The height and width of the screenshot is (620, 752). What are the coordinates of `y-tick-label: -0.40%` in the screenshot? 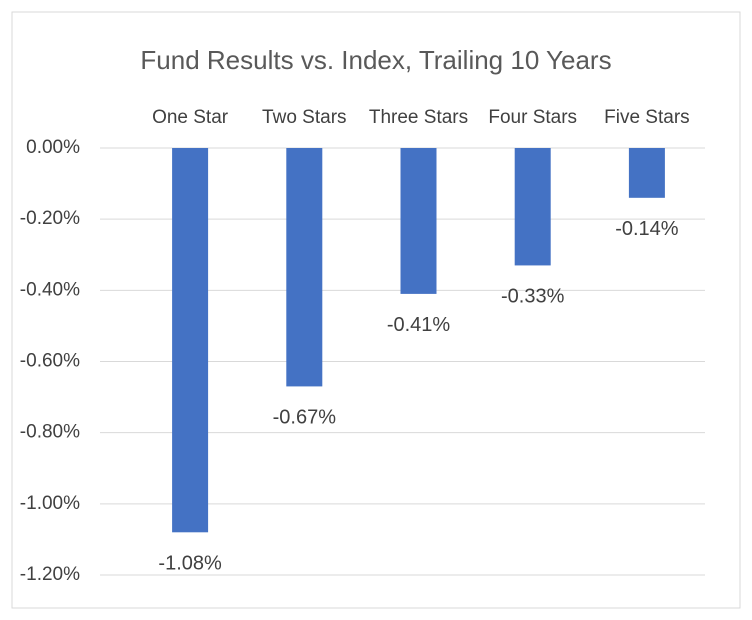 It's located at (50, 289).